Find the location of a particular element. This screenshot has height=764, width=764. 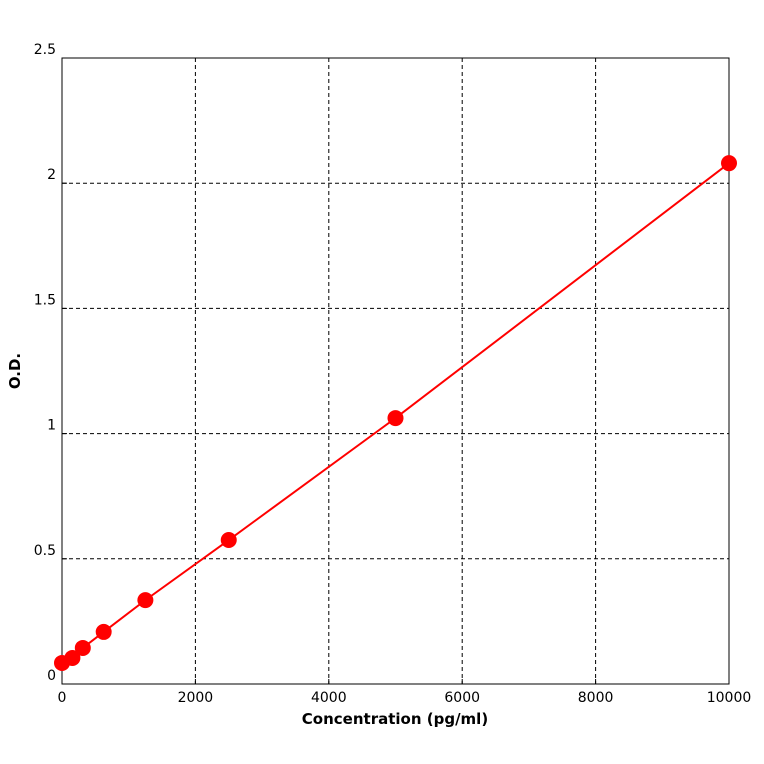

y-tick-label: 0.5 is located at coordinates (45, 551).